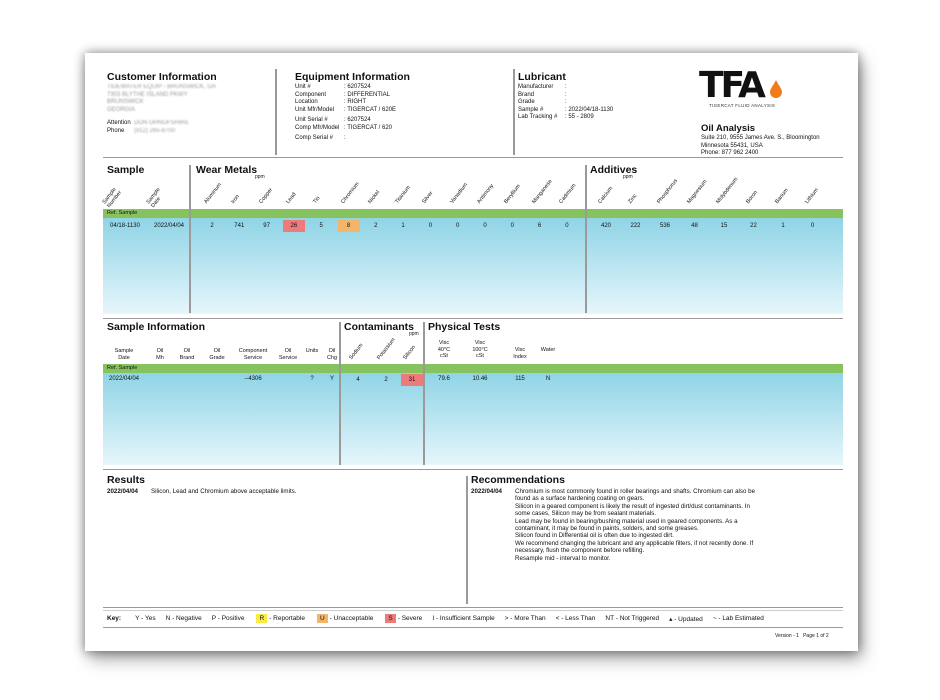  Describe the element at coordinates (782, 196) in the screenshot. I see `additive-col-header: Barium` at that location.